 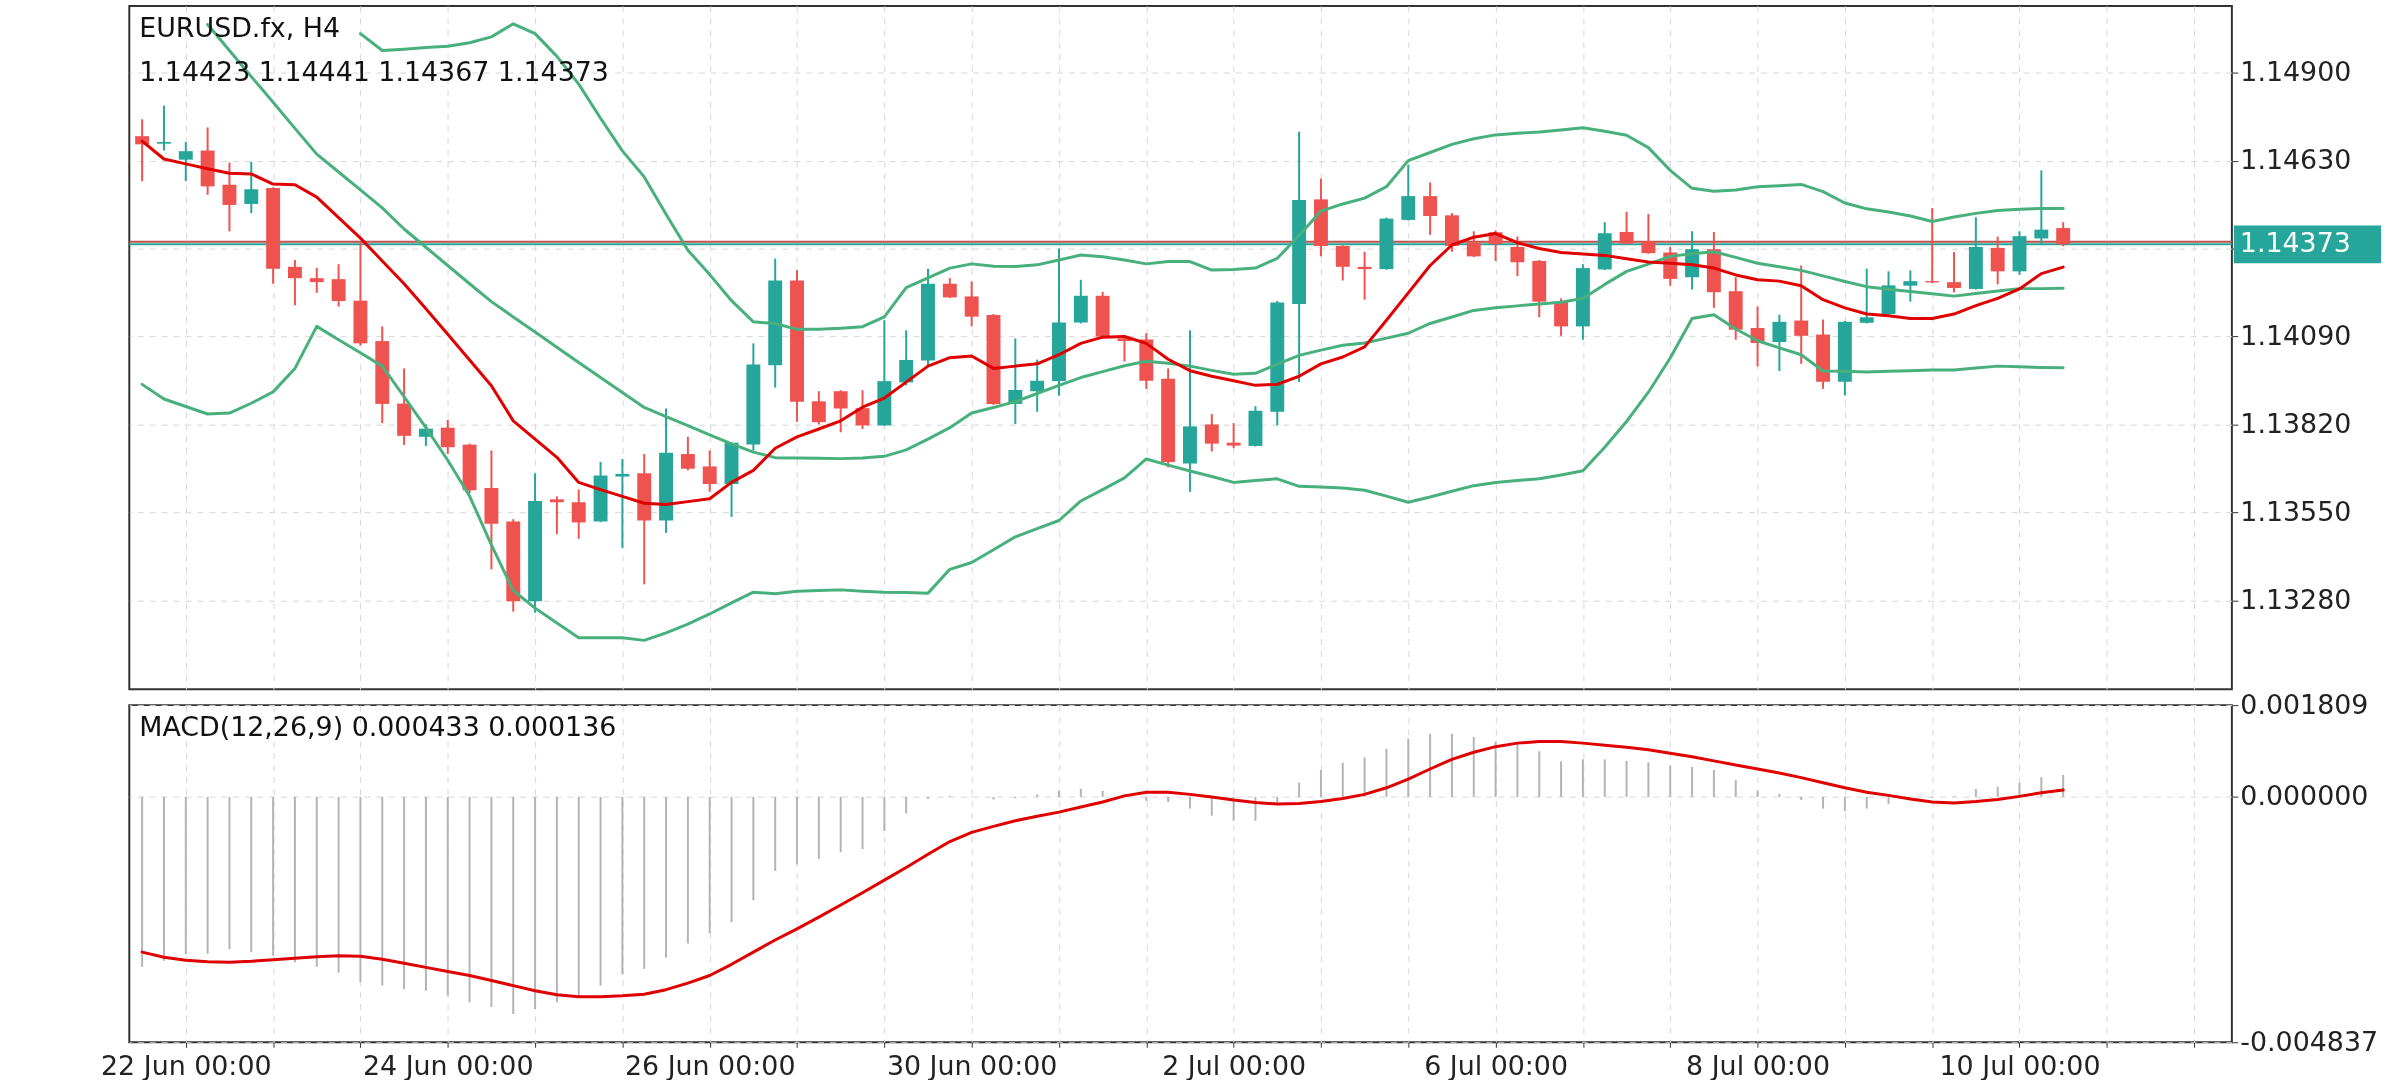 I want to click on x-tick-label: 6 Jul 00:00, so click(x=1496, y=1064).